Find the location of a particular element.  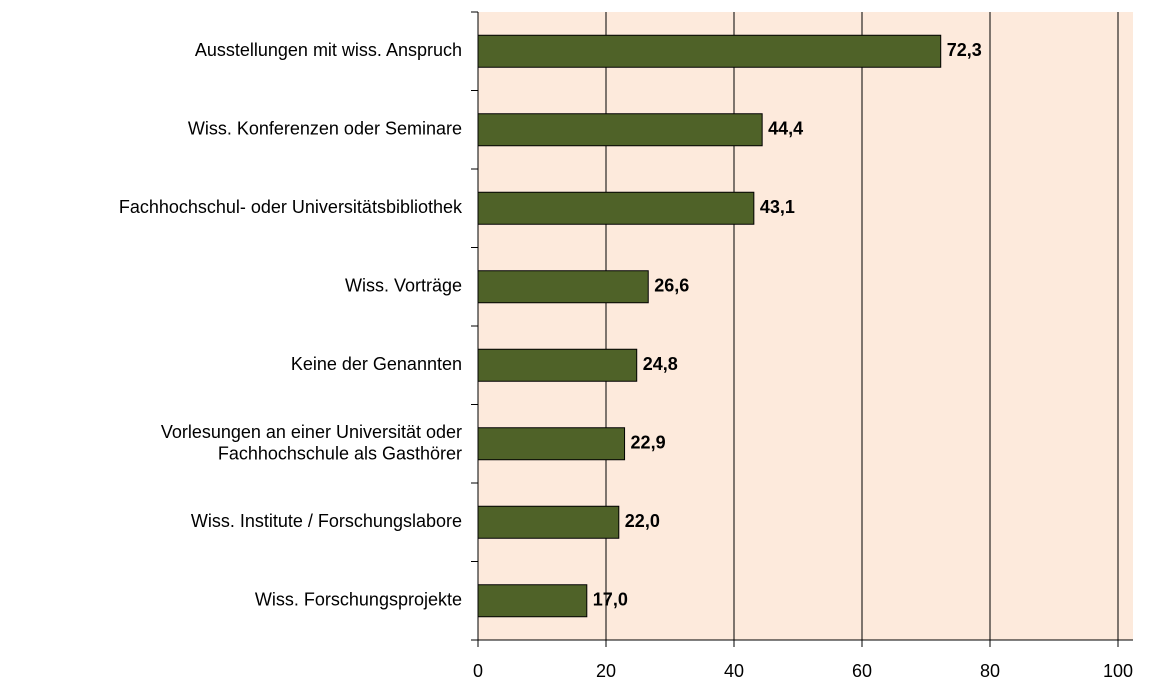

value-label: 24,8 is located at coordinates (660, 364).